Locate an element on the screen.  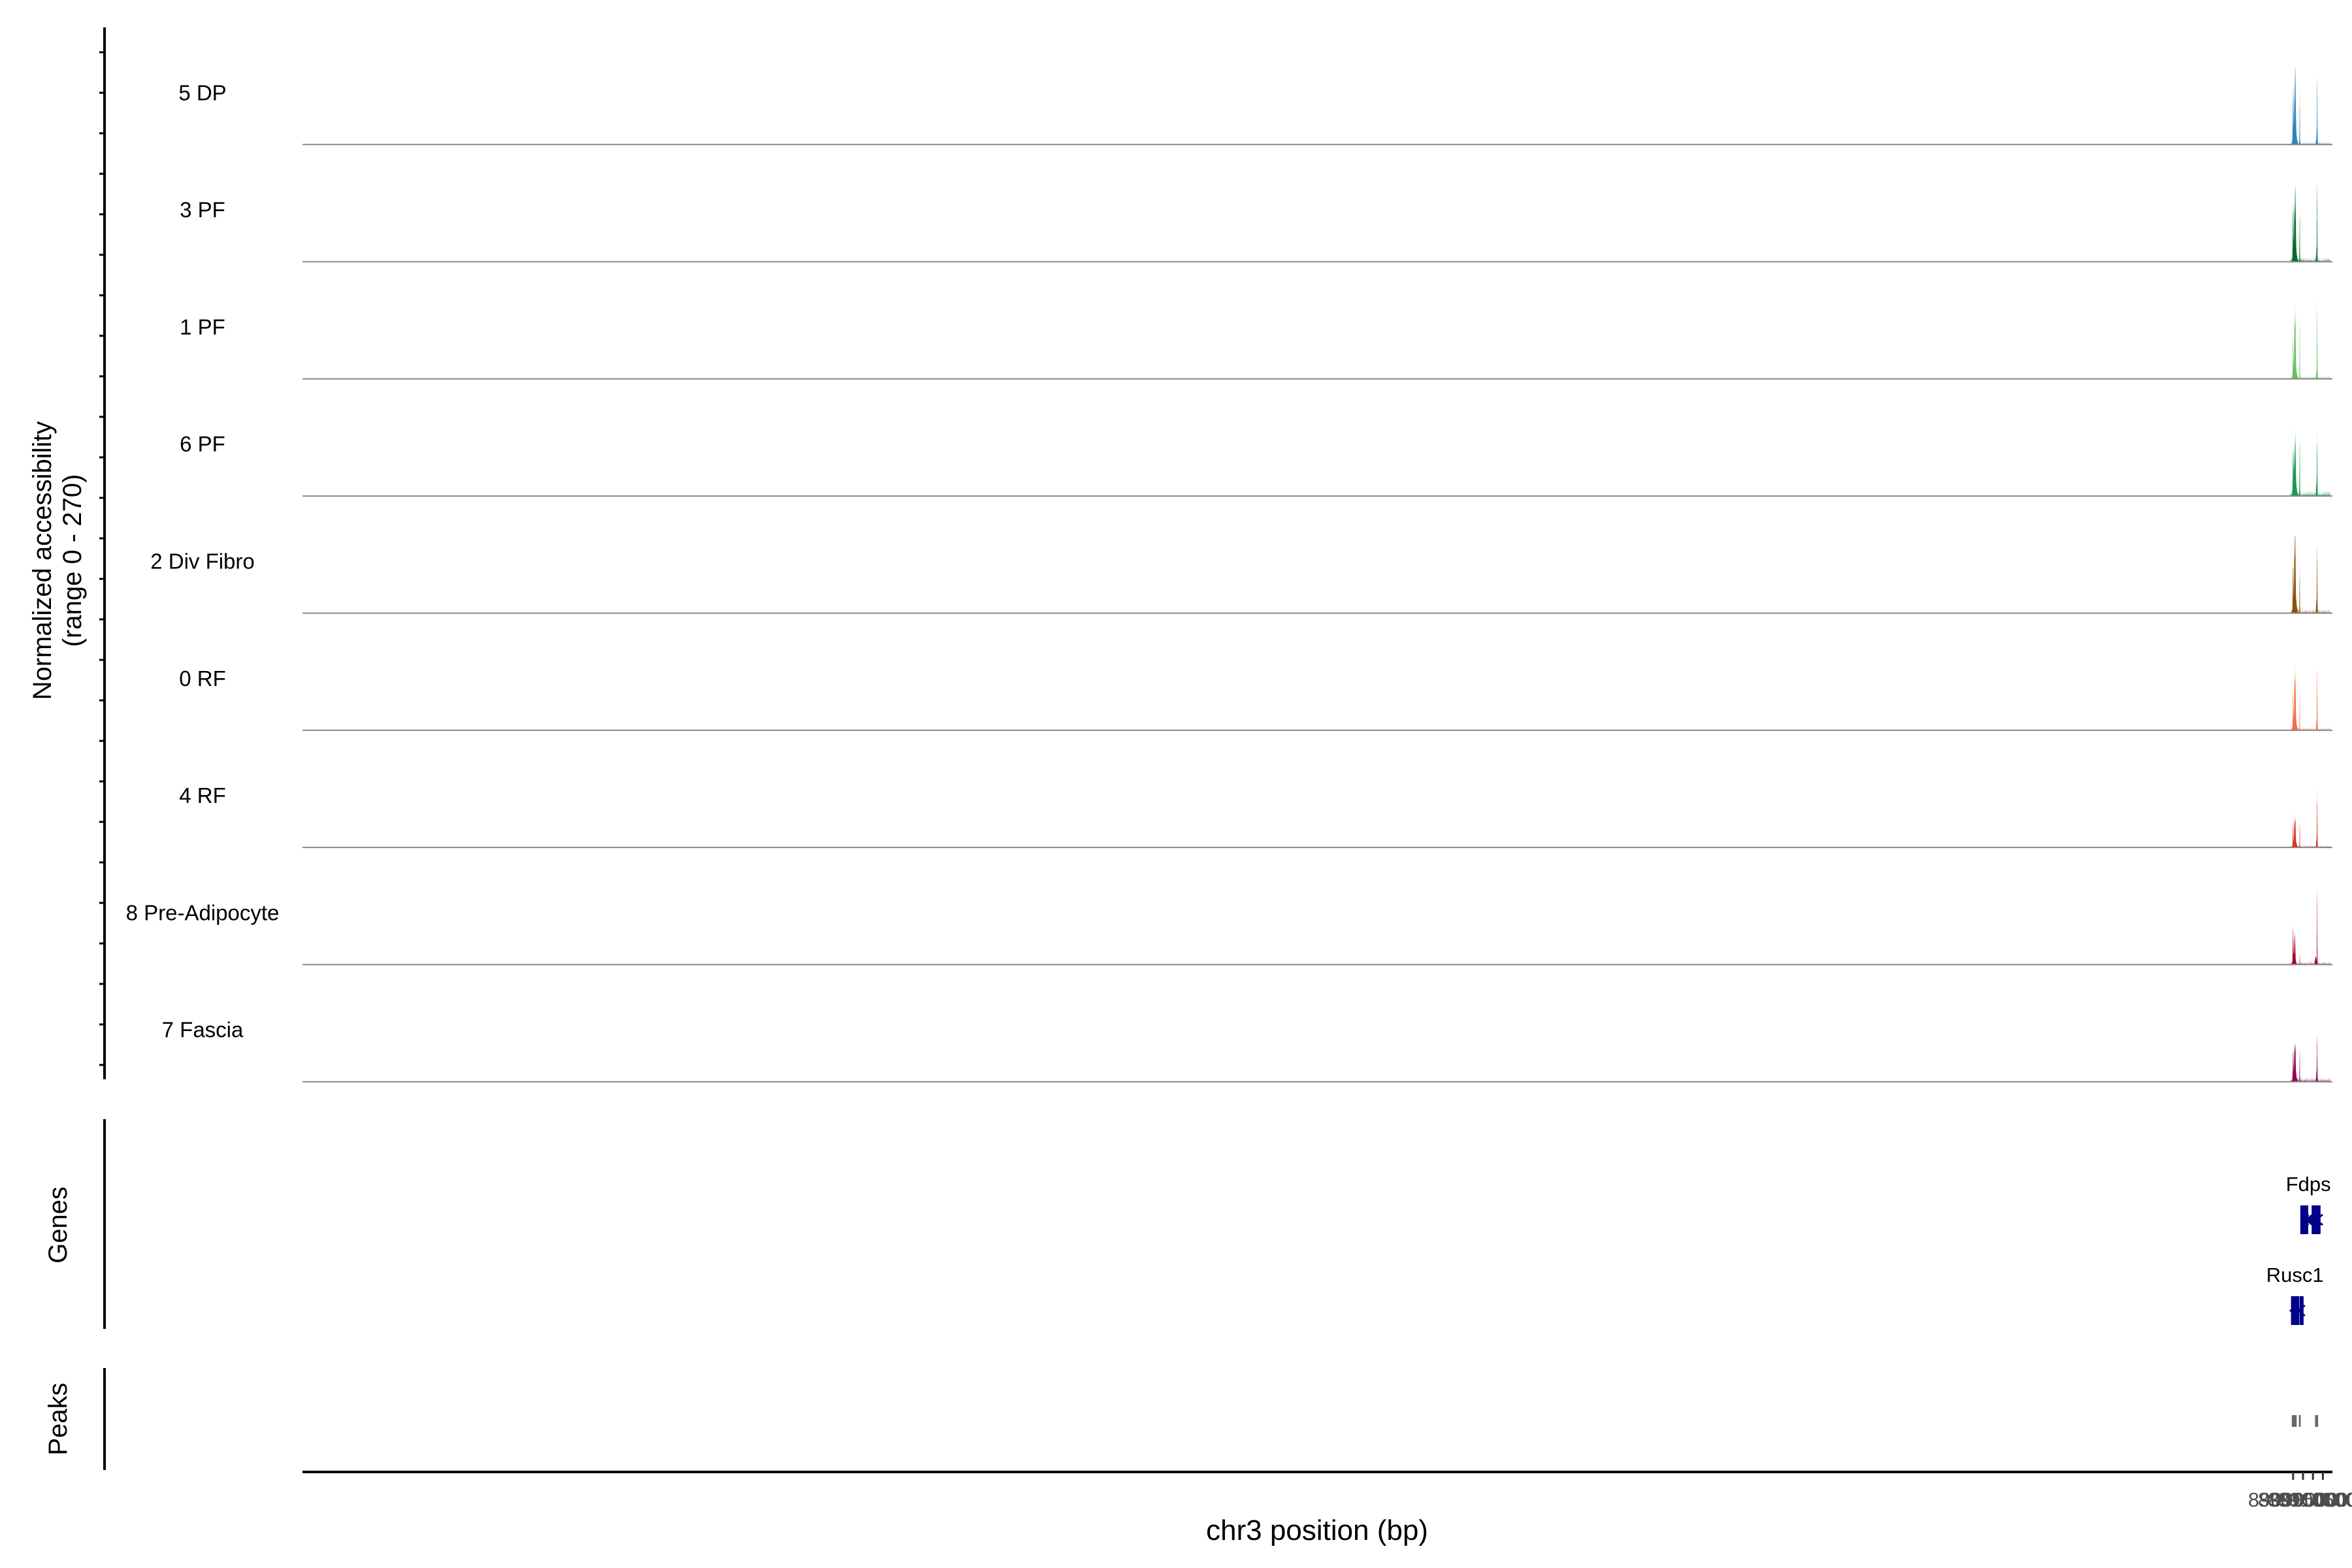
track-label: 2 Div Fibro is located at coordinates (202, 561).